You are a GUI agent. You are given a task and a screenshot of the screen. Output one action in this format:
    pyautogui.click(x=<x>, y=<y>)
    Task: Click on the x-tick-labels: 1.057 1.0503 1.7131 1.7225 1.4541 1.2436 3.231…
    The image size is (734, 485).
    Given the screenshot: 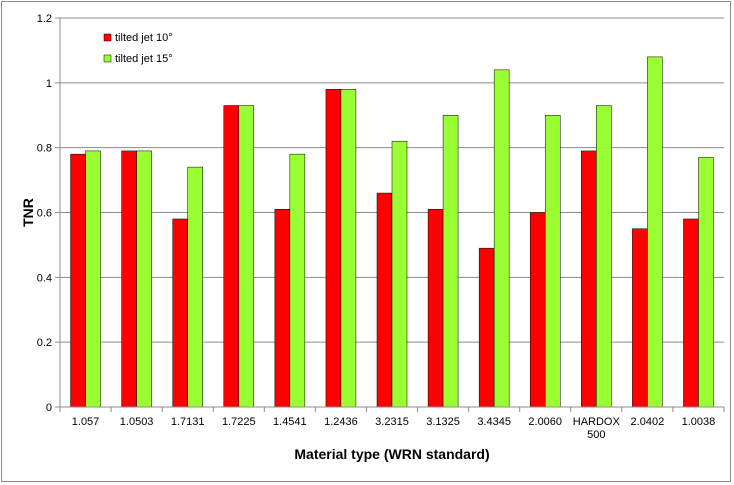 What is the action you would take?
    pyautogui.click(x=392, y=424)
    